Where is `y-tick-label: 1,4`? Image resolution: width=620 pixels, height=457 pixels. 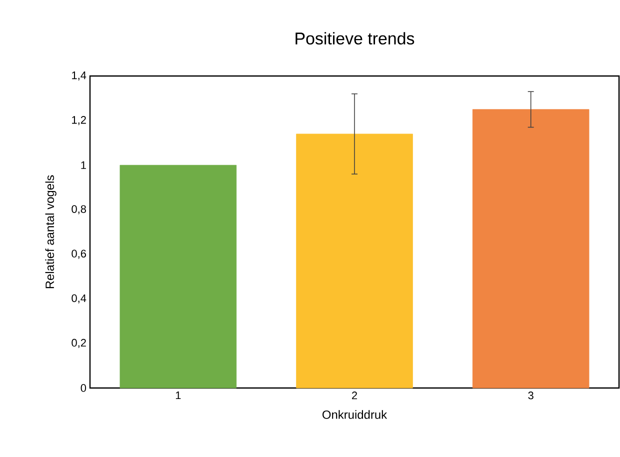 y-tick-label: 1,4 is located at coordinates (79, 76).